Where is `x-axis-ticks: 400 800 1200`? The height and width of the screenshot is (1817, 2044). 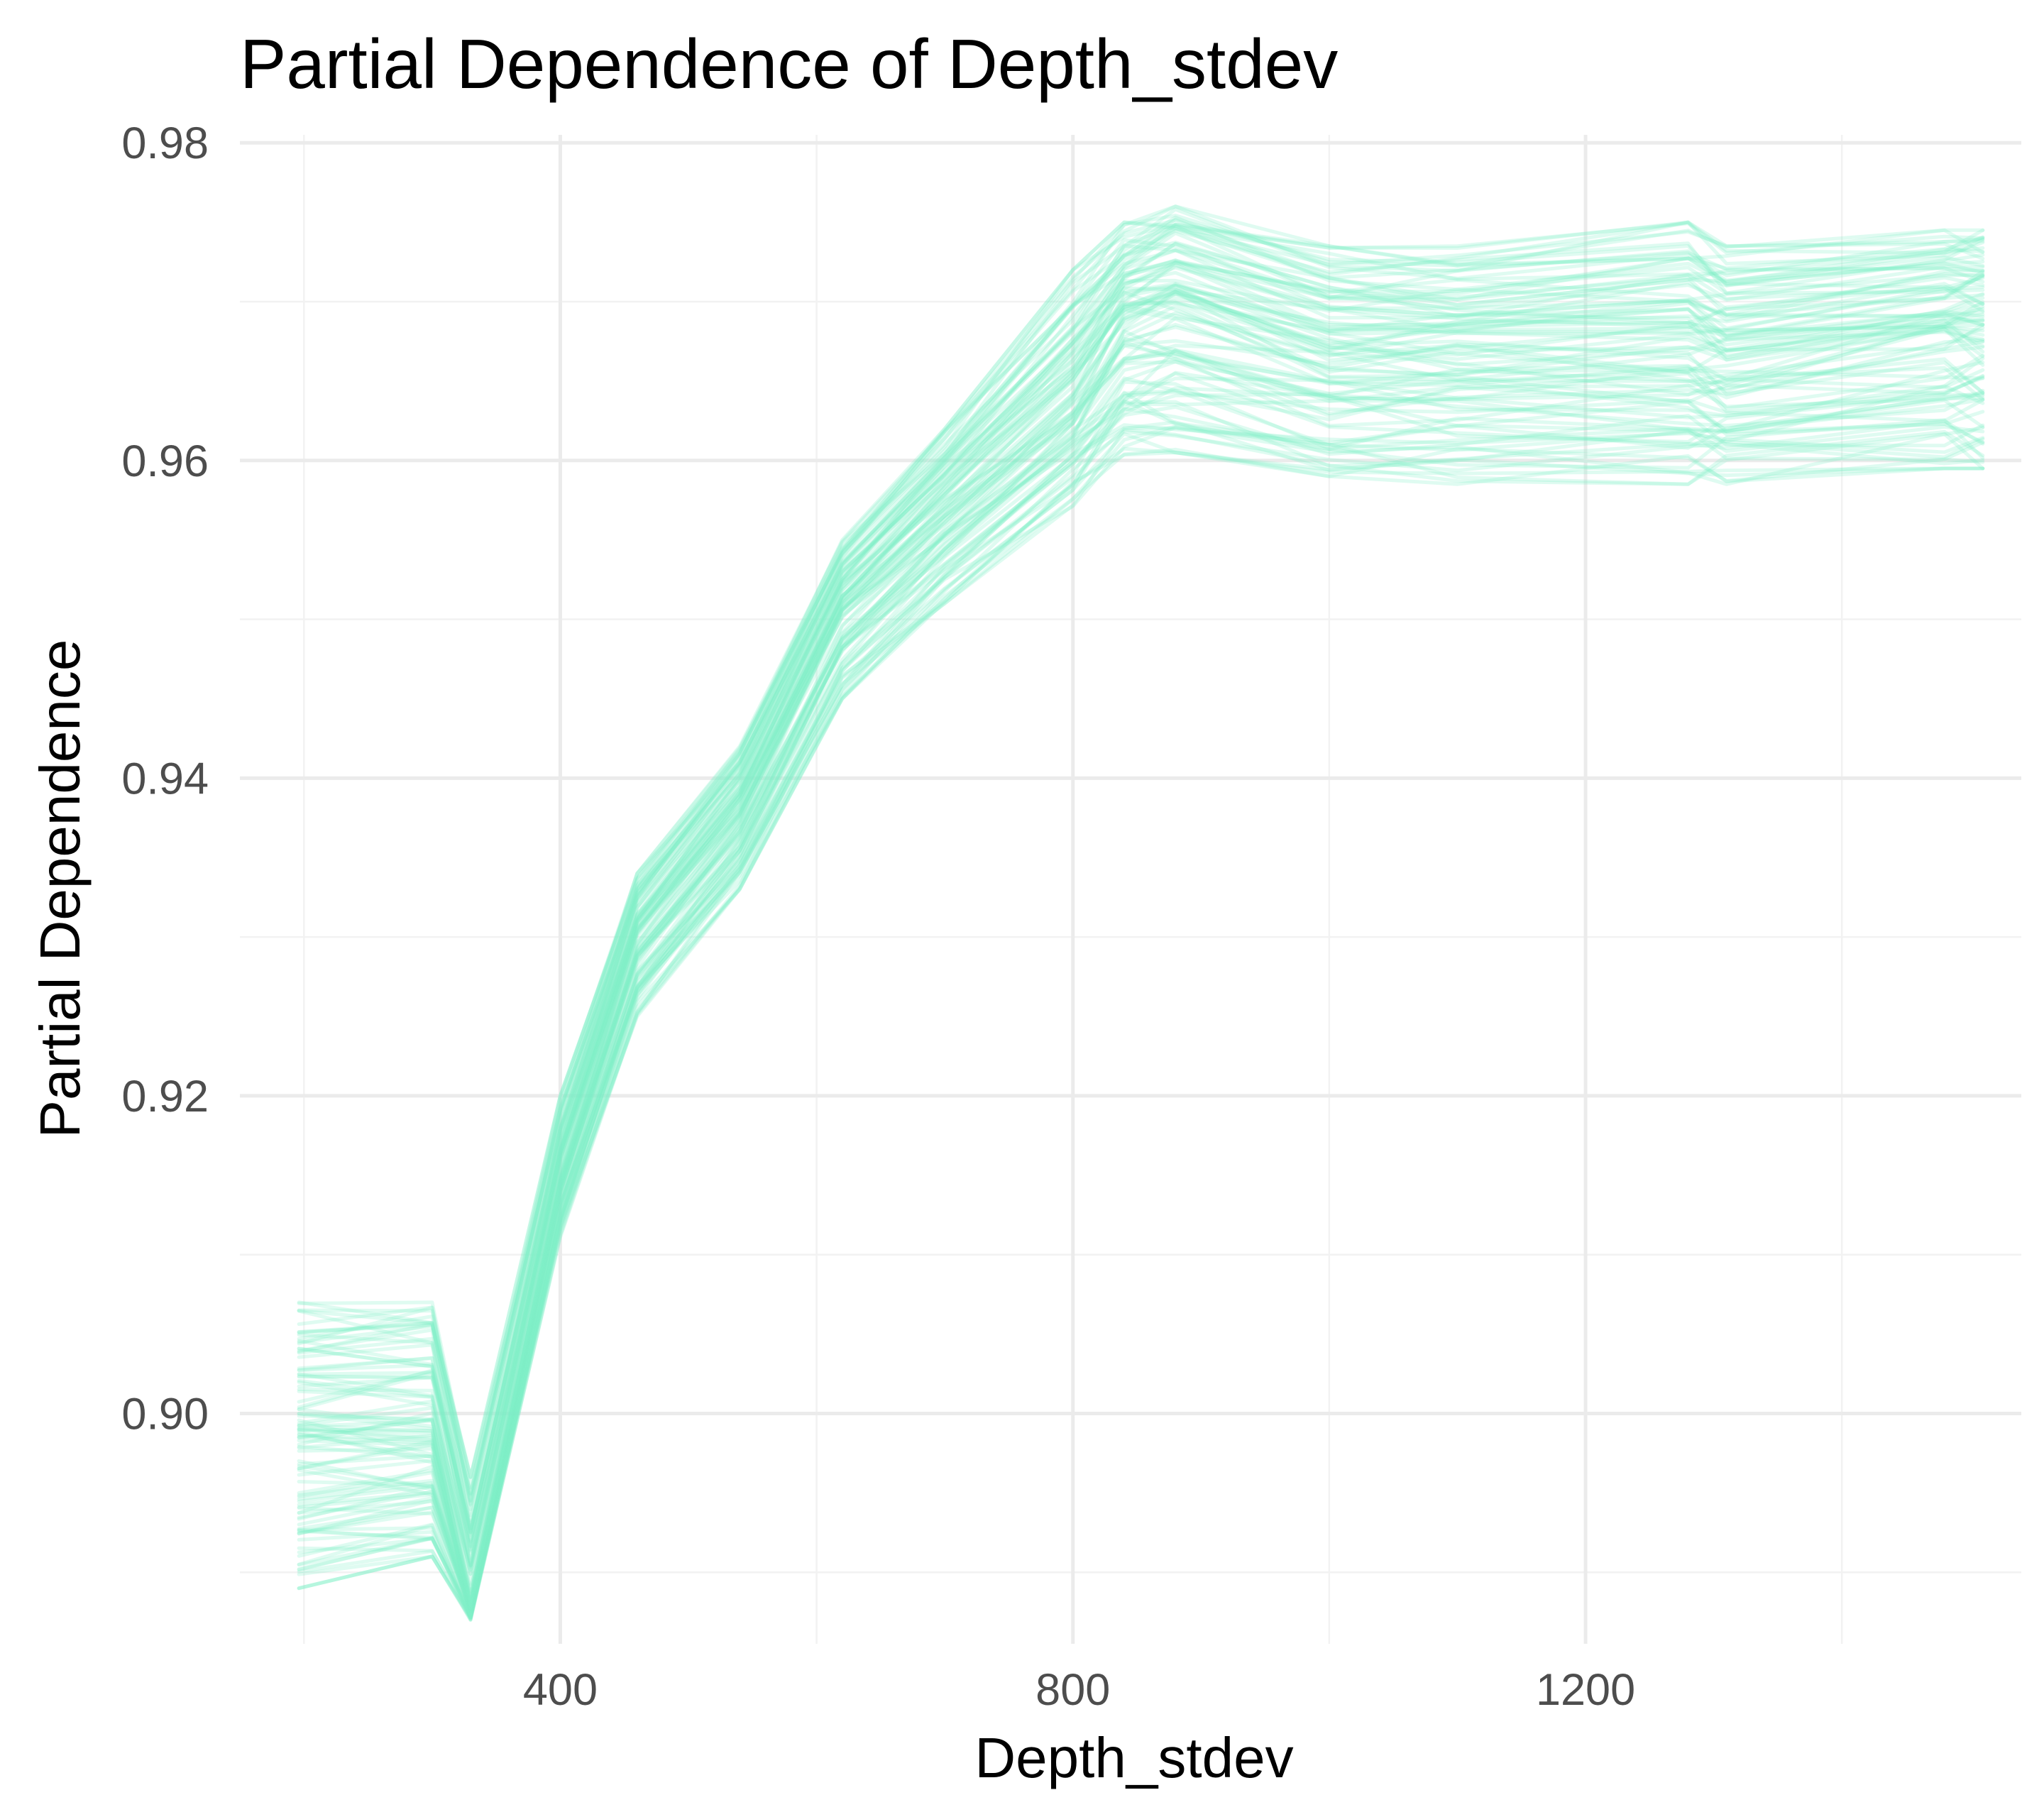 x-axis-ticks: 400 800 1200 is located at coordinates (1079, 1690).